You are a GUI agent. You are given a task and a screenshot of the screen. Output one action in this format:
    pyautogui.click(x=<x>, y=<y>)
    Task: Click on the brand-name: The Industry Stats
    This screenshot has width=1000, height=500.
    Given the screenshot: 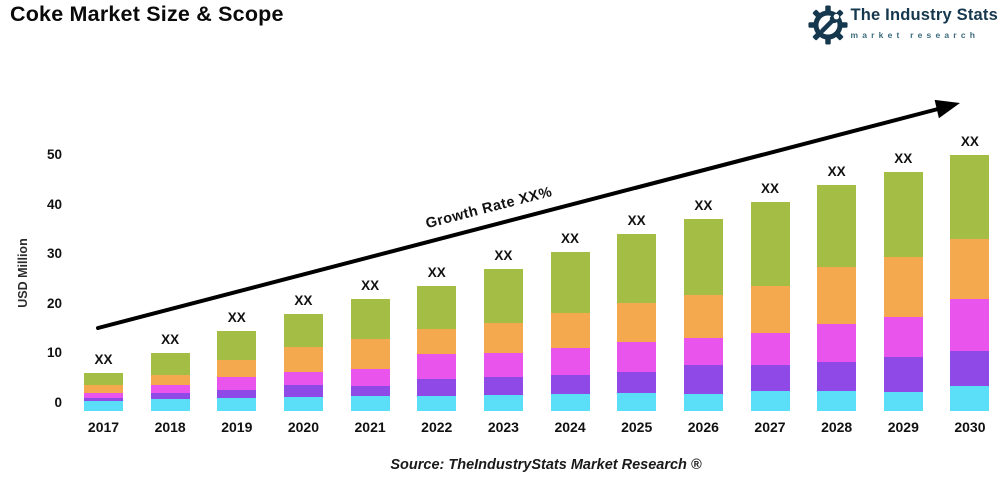 What is the action you would take?
    pyautogui.click(x=924, y=15)
    